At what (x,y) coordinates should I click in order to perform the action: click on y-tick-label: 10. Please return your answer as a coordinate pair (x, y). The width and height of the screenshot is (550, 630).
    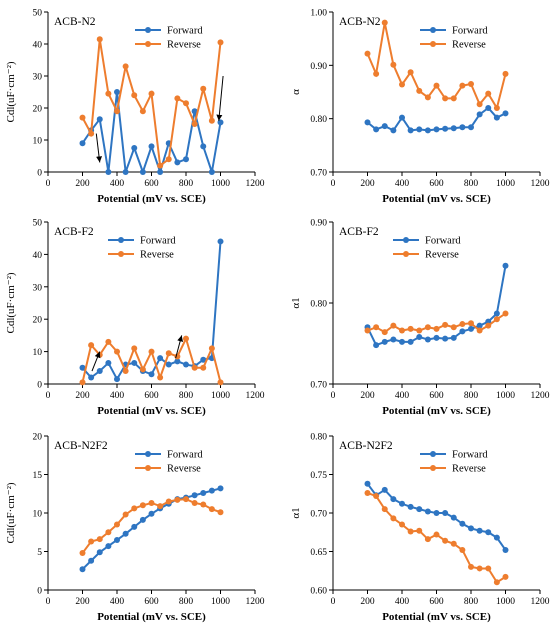
    Looking at the image, I should click on (38, 515).